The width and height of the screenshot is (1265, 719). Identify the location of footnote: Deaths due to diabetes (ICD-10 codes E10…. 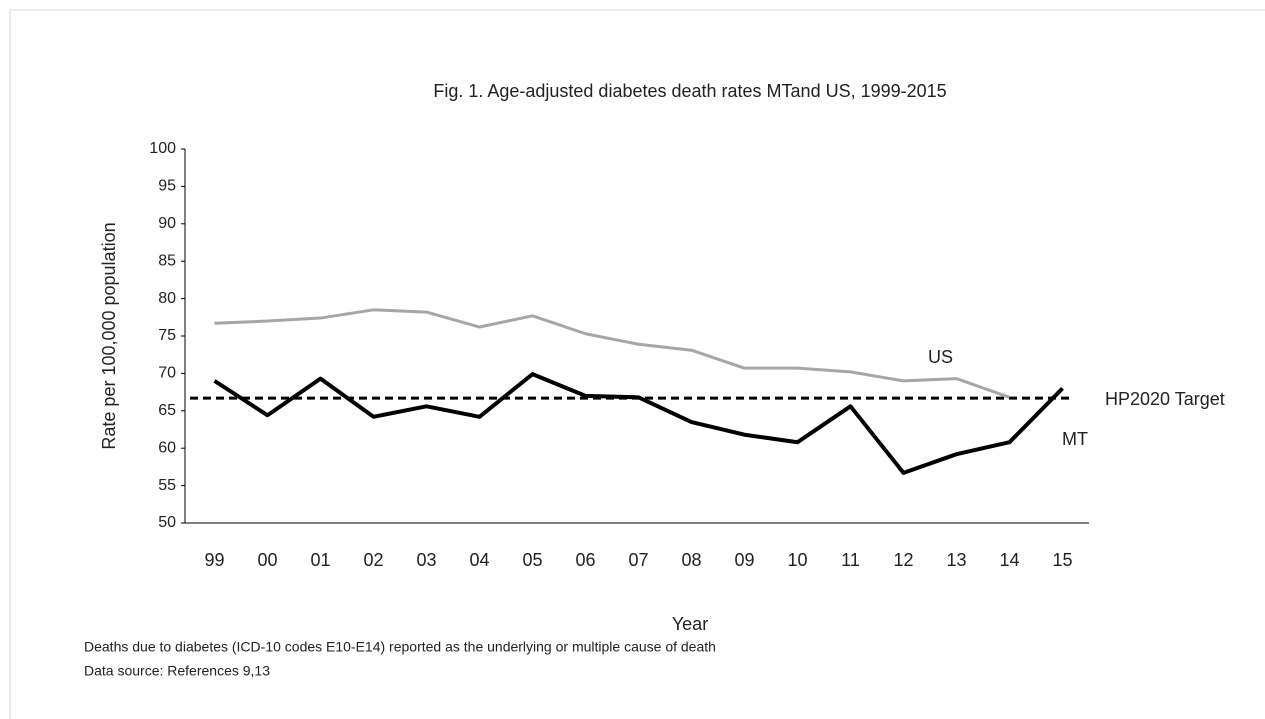
(400, 647).